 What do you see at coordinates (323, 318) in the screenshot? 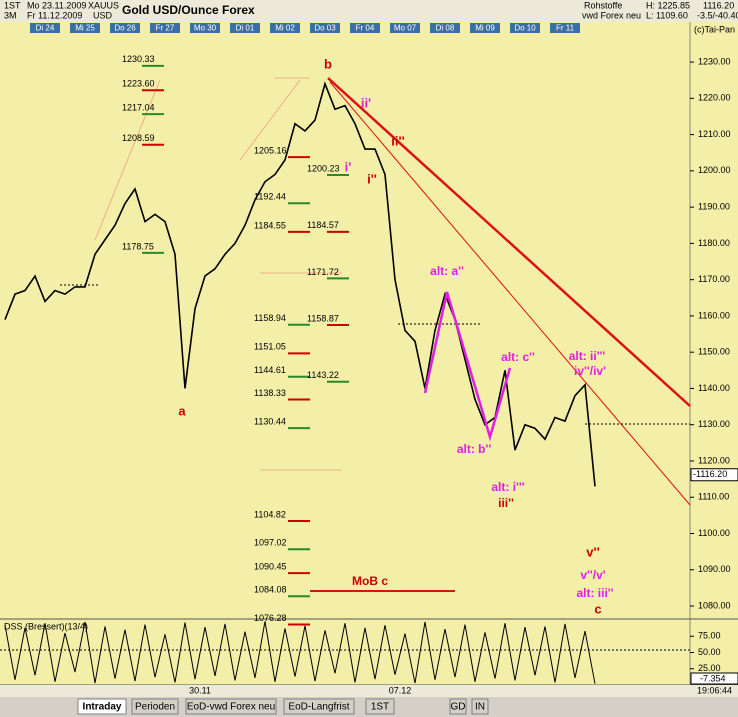
I see `level-label: 1158.87` at bounding box center [323, 318].